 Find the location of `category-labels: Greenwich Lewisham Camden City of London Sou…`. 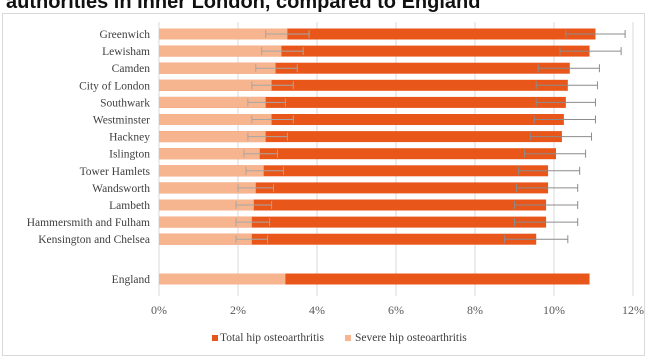

category-labels: Greenwich Lewisham Camden City of London Sou… is located at coordinates (89, 157).